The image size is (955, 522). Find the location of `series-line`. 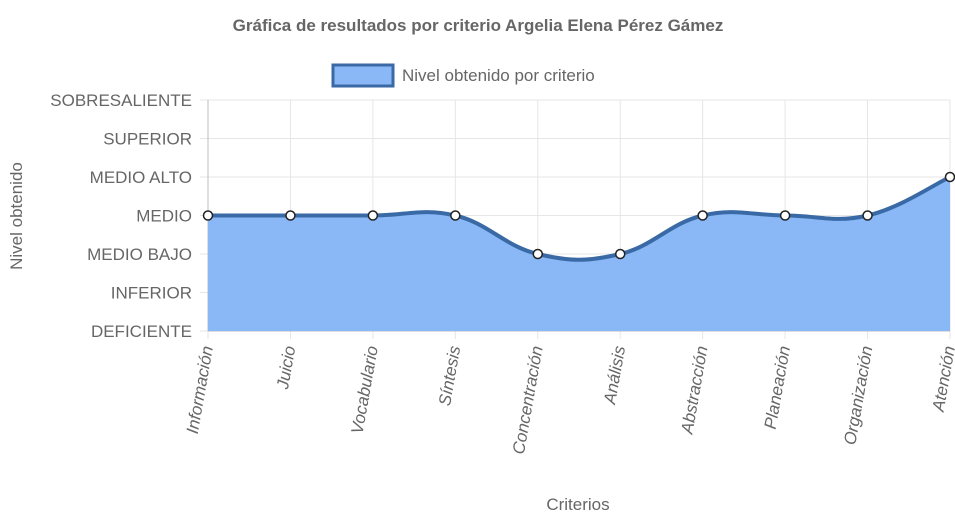

series-line is located at coordinates (579, 218).